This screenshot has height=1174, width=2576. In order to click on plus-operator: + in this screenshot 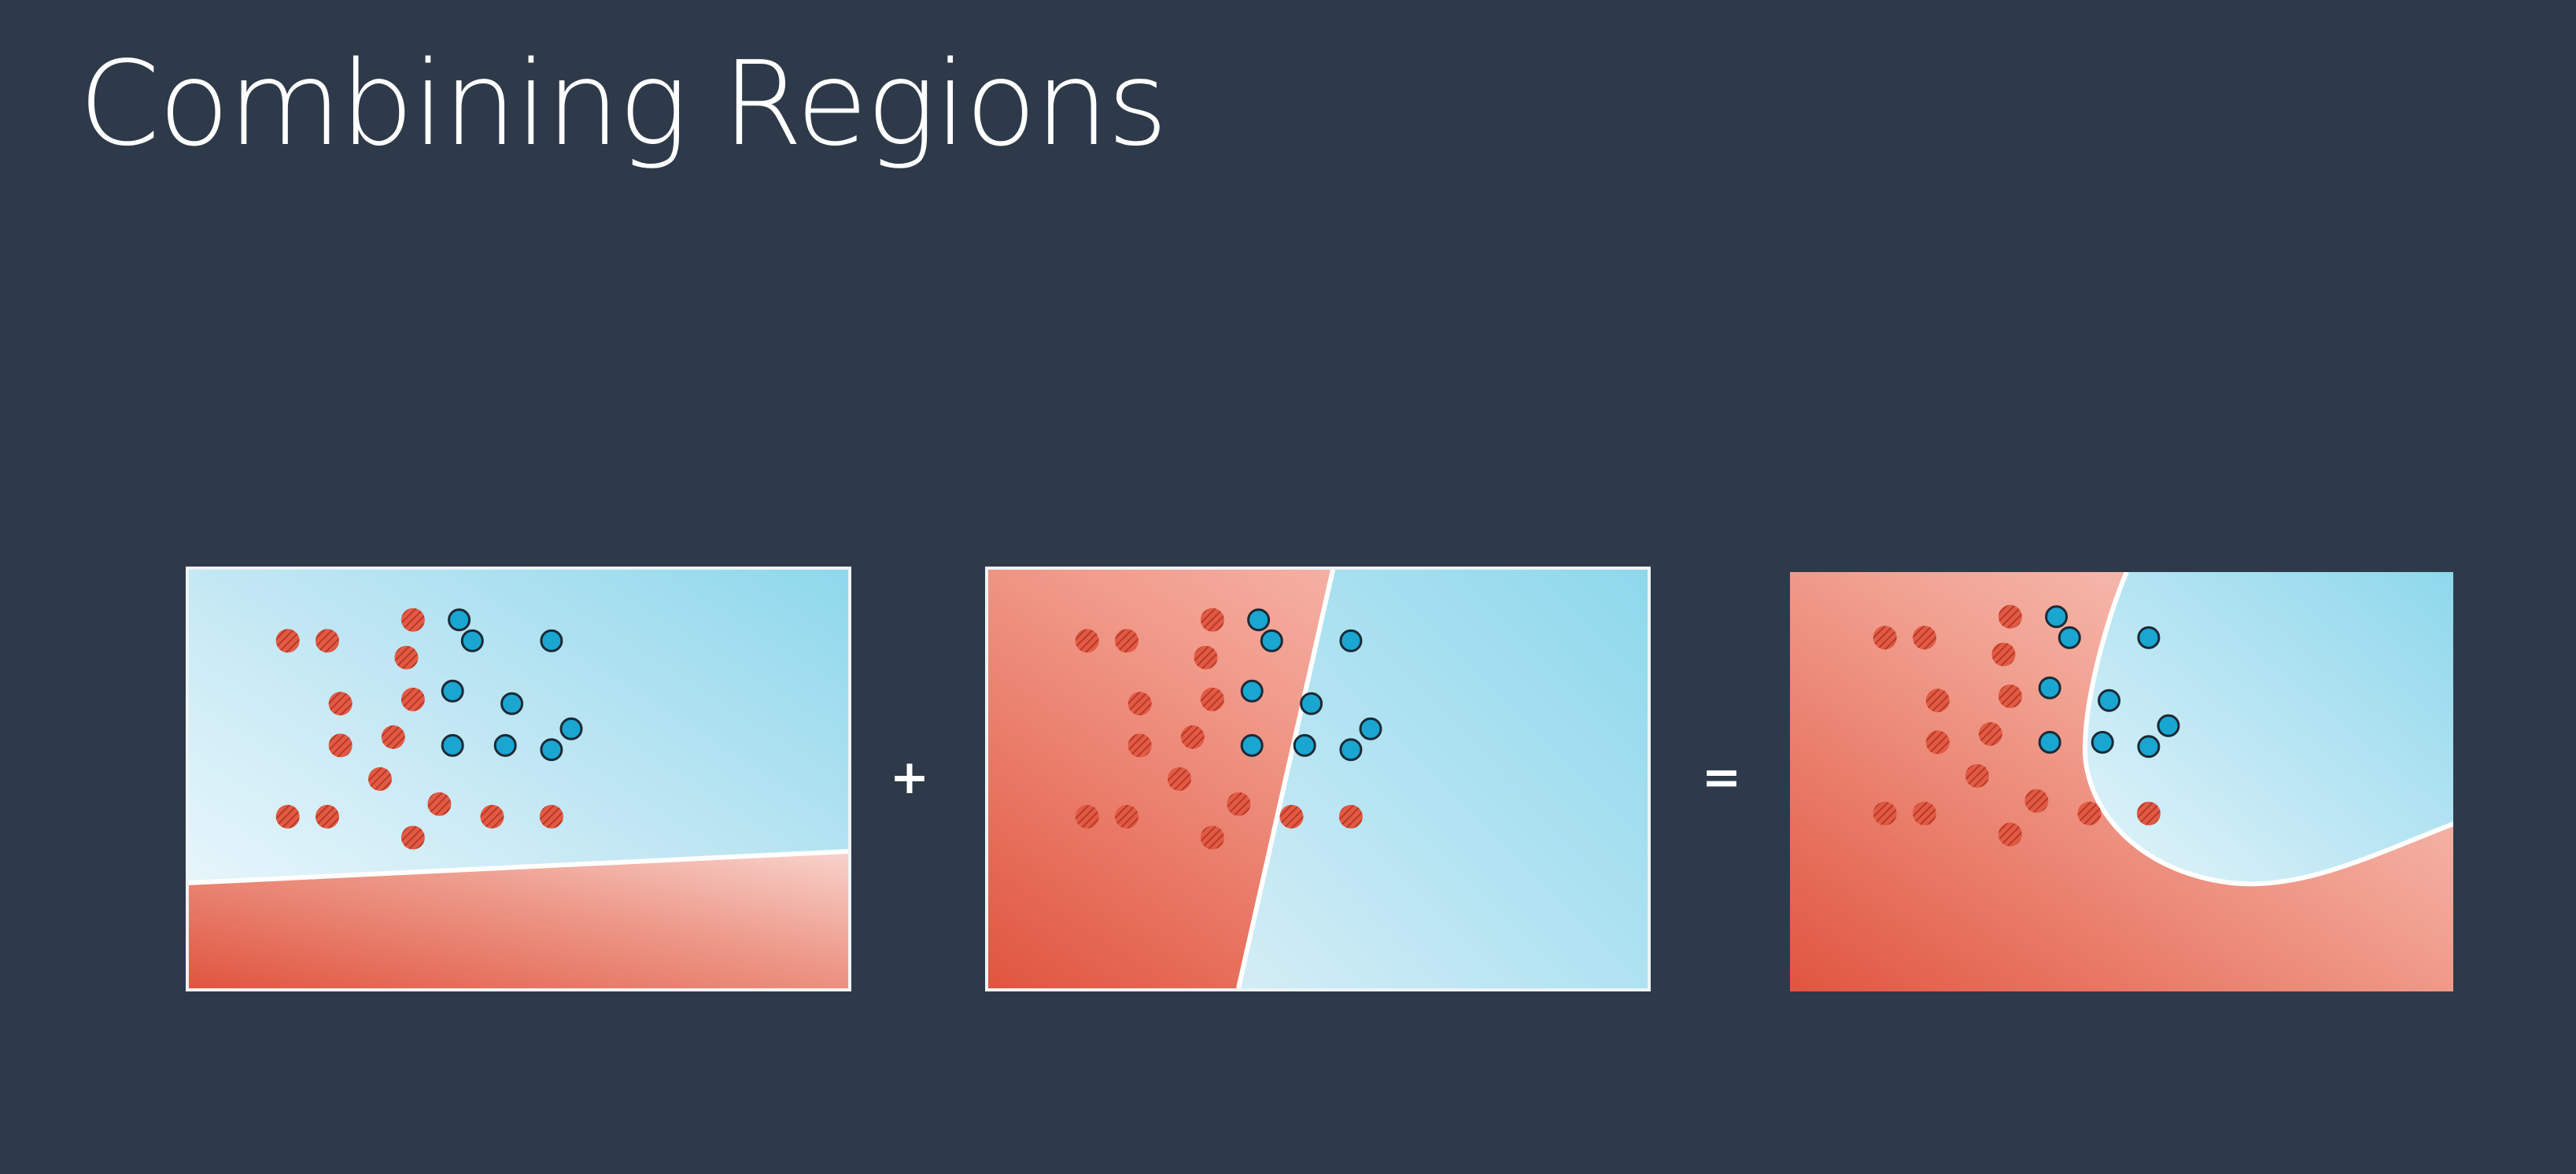, I will do `click(909, 777)`.